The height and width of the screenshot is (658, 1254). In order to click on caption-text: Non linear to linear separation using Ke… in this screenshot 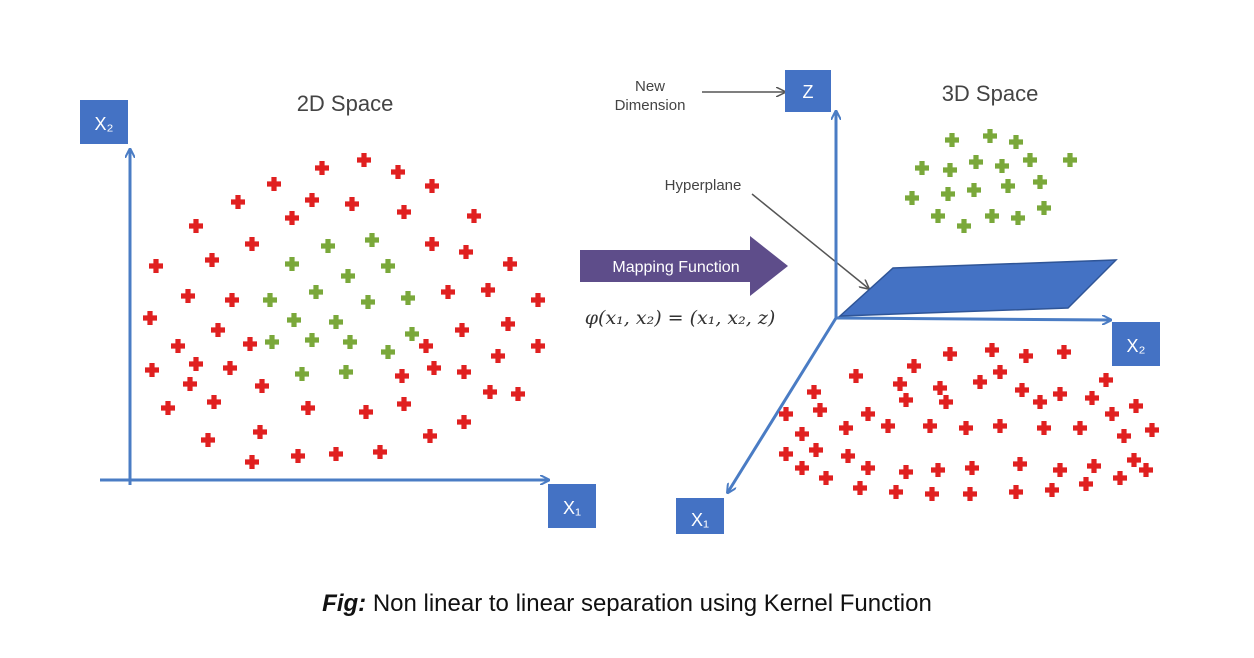, I will do `click(649, 603)`.